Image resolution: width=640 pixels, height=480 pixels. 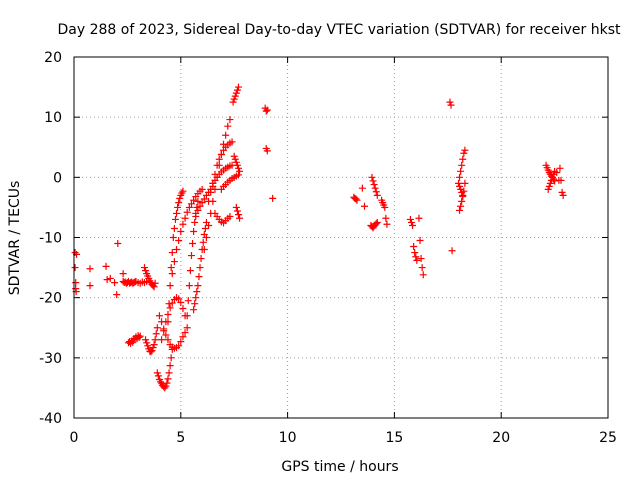 I want to click on x-axis-label: GPS time / hours, so click(x=339, y=467).